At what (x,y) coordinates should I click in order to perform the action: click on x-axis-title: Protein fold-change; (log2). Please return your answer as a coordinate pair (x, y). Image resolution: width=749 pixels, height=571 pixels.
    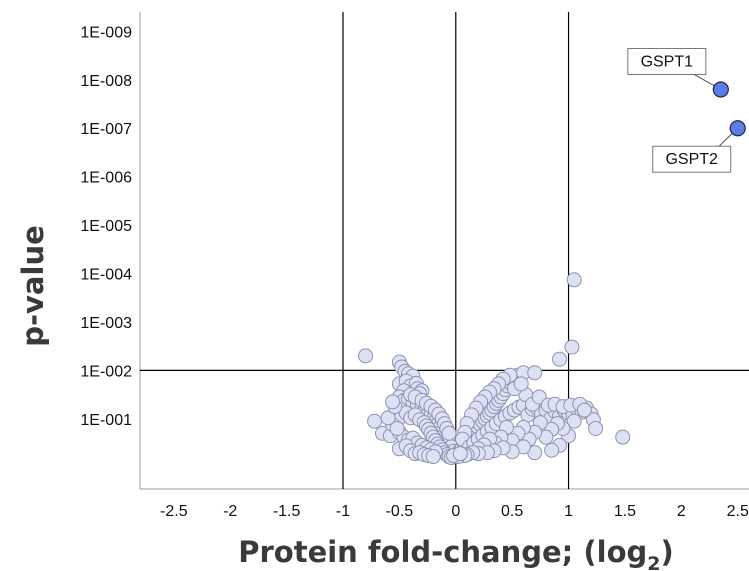
    Looking at the image, I should click on (456, 553).